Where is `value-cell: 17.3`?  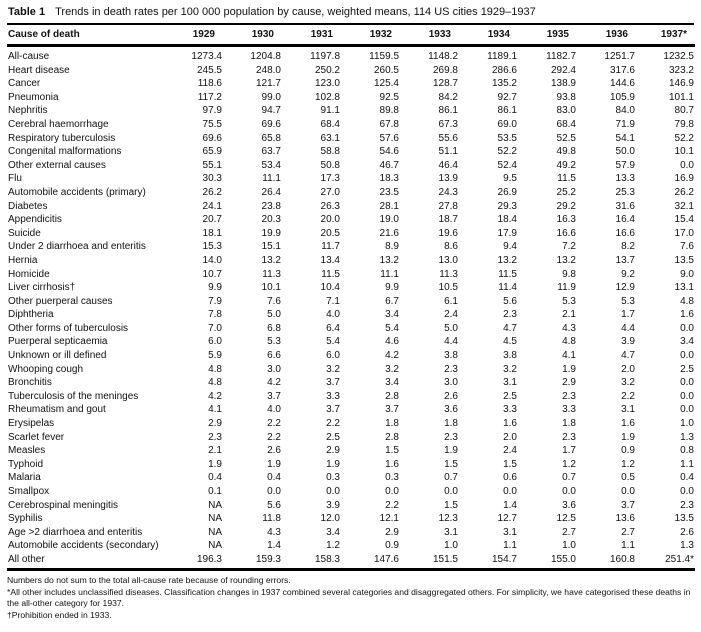 value-cell: 17.3 is located at coordinates (330, 179).